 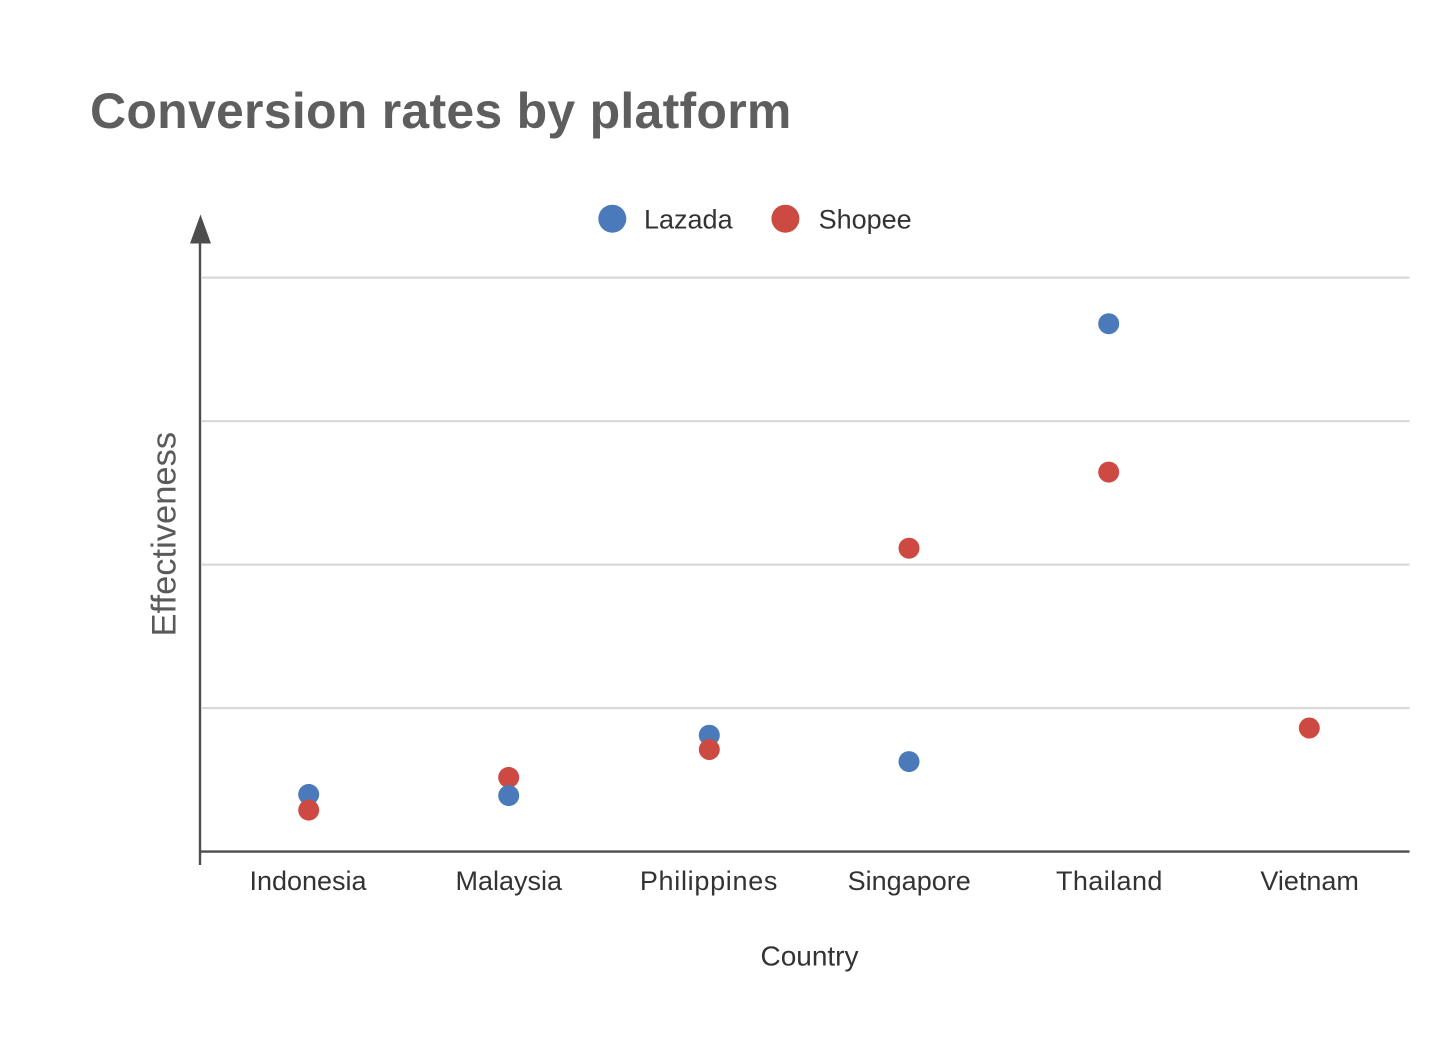 I want to click on svg-text: Philippines, so click(x=709, y=881).